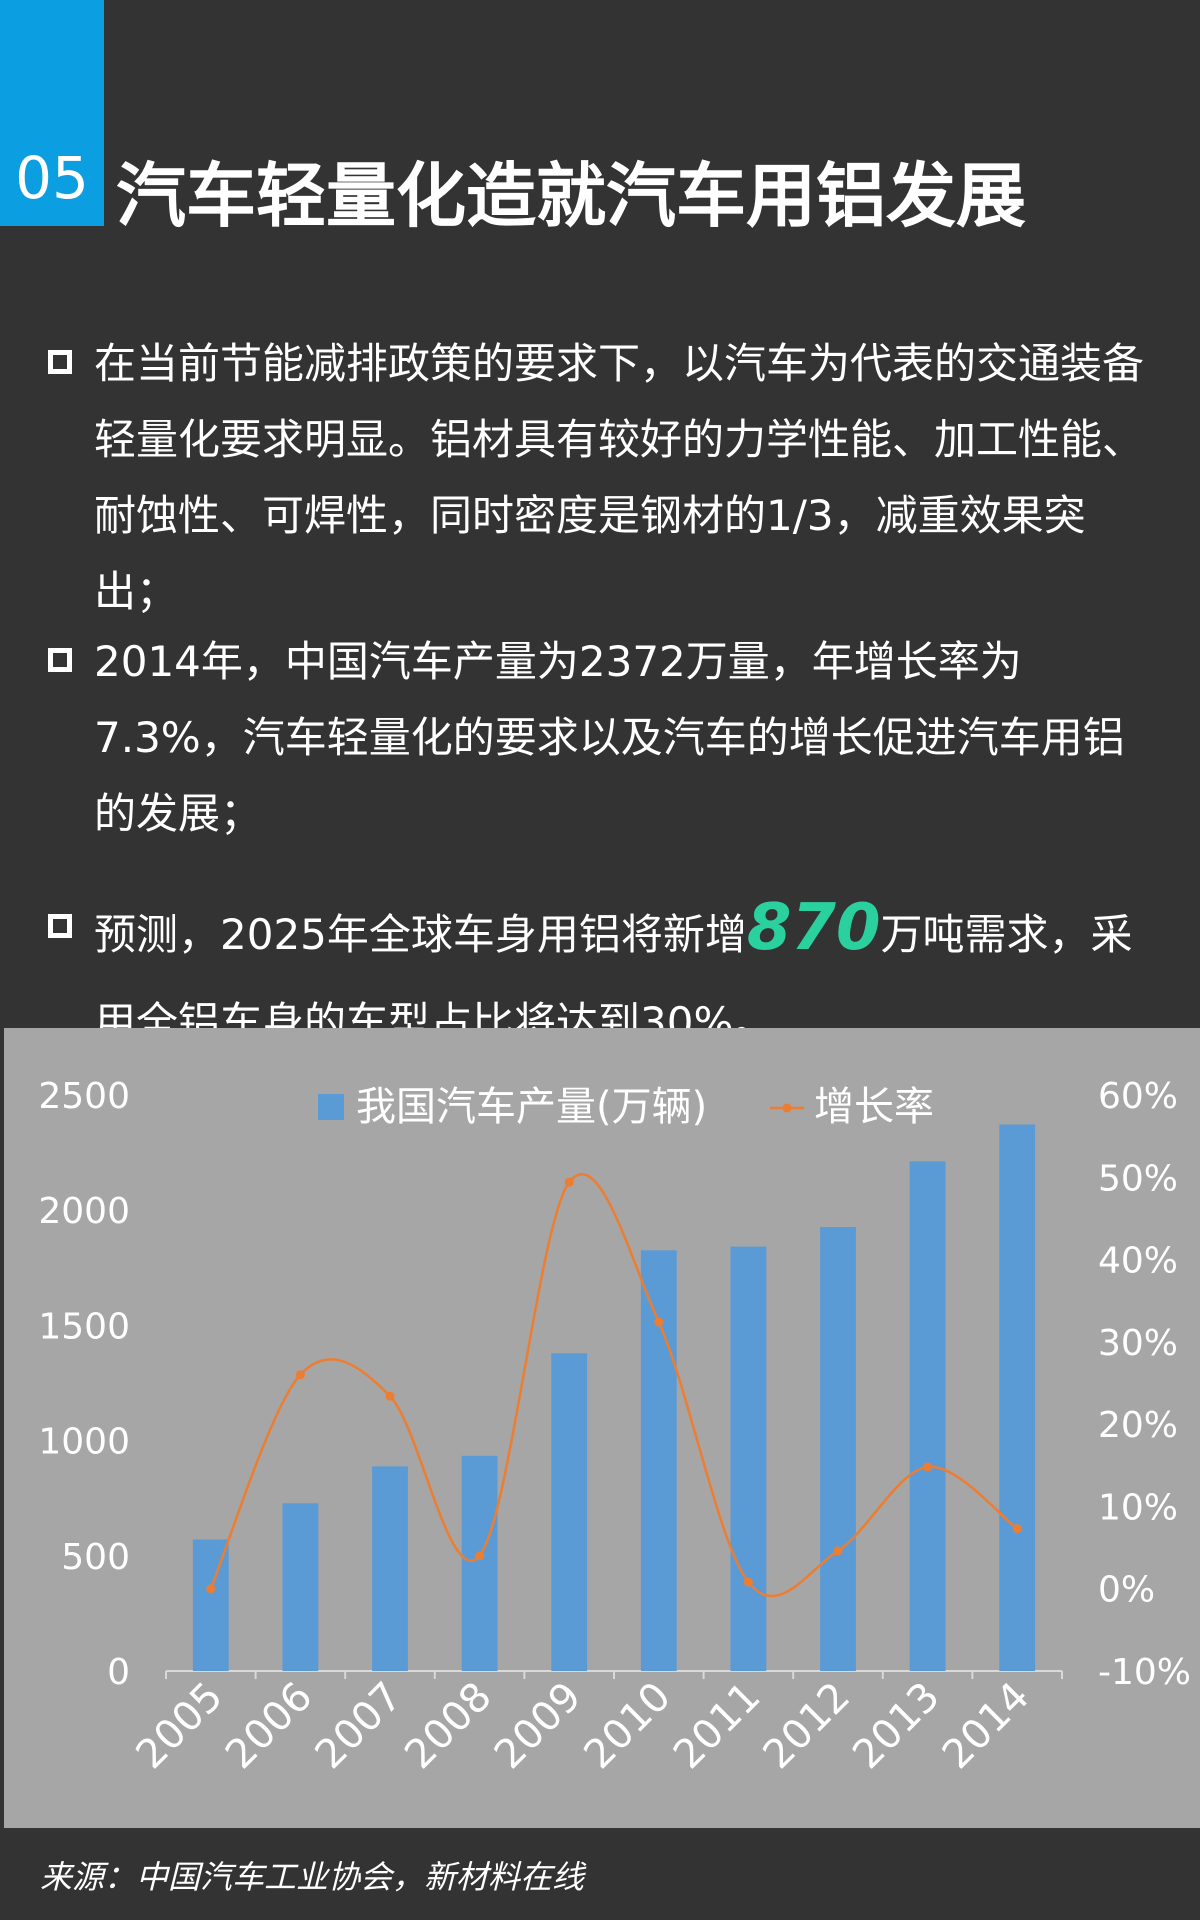  I want to click on legend-bar-swatch, so click(331, 1107).